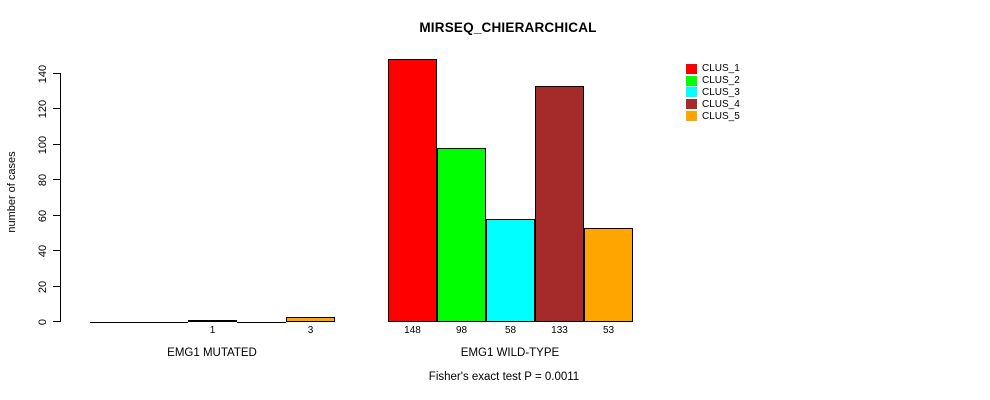  I want to click on chart-title: MIRSEQ_CHIERARCHICAL, so click(508, 27).